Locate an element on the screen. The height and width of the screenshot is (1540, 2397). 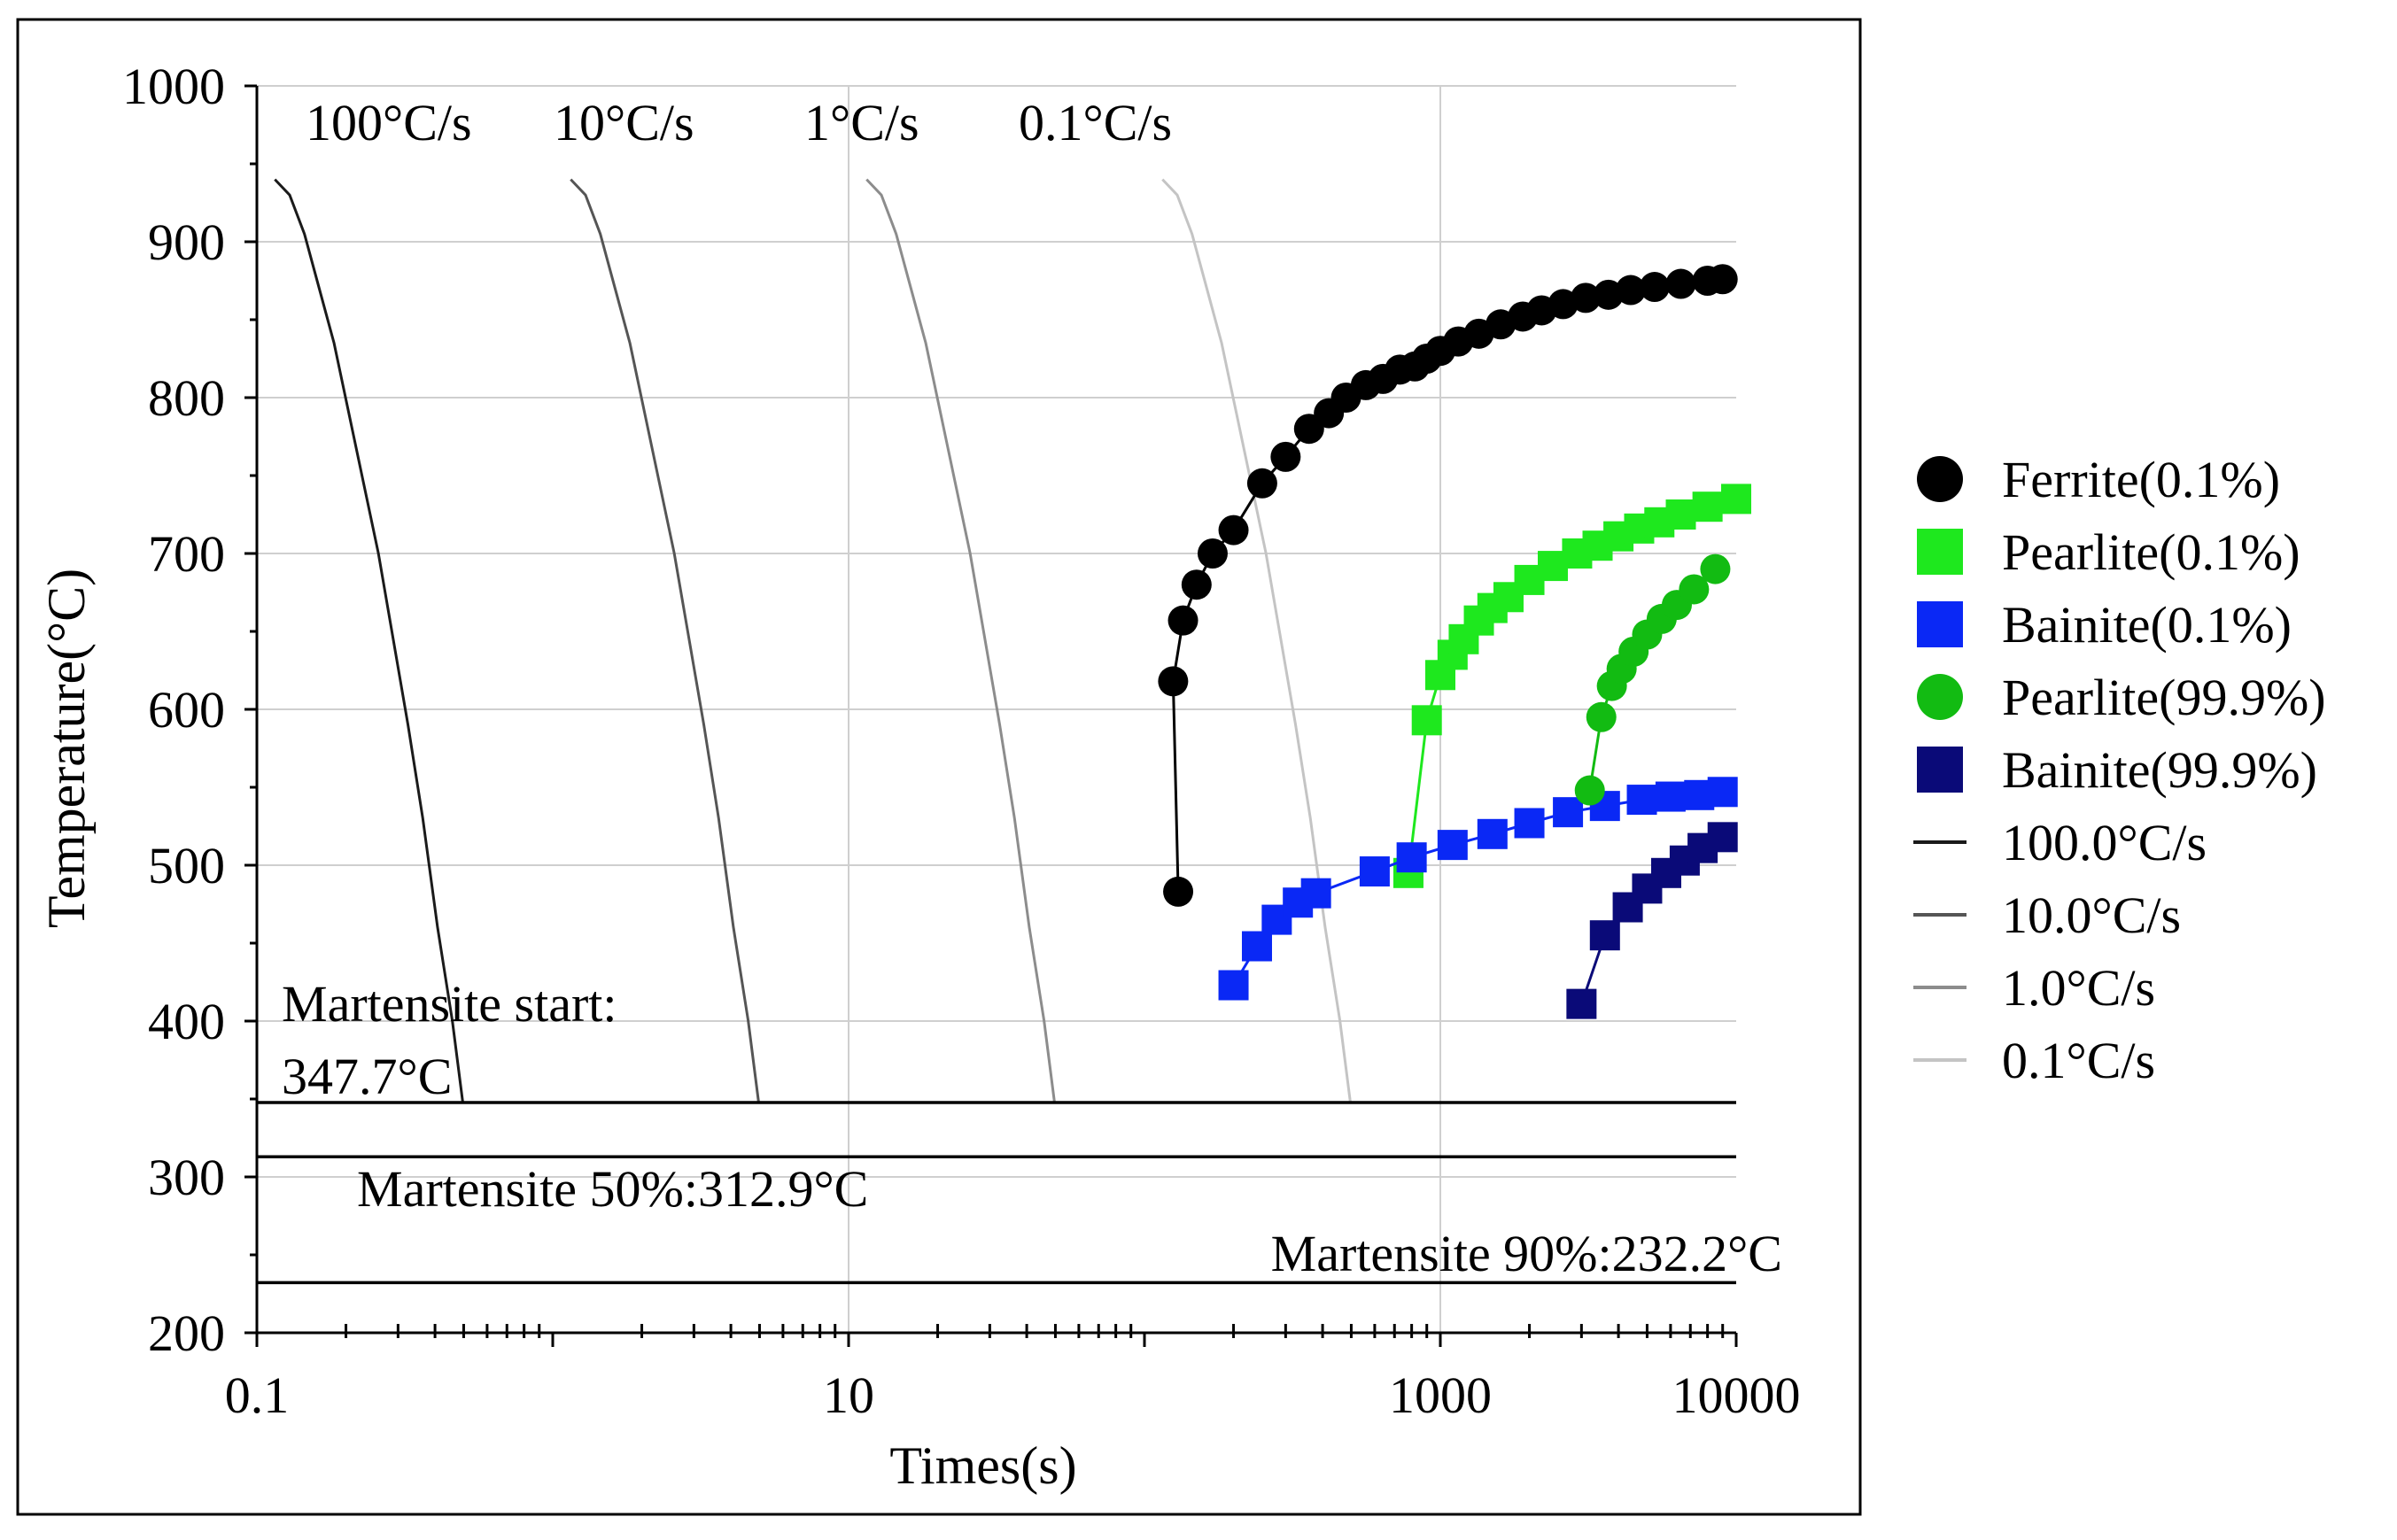
series-Bainite(0.1%) is located at coordinates (1478, 889).